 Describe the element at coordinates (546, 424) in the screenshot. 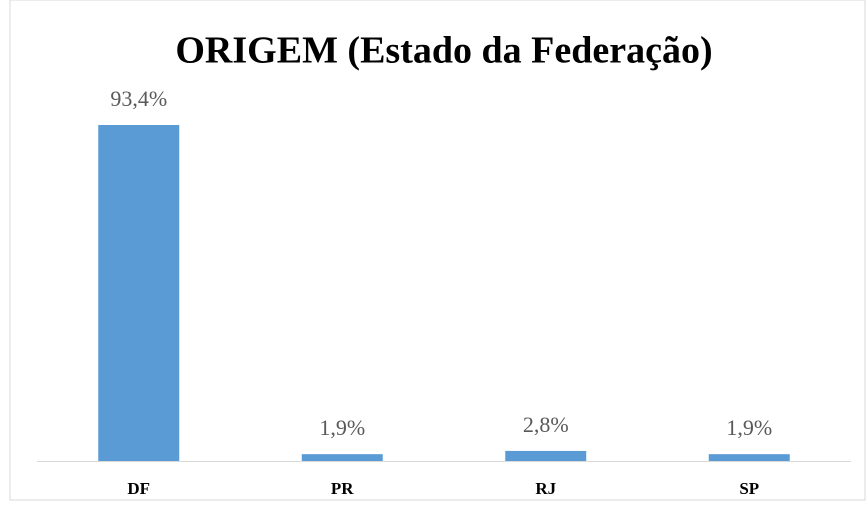

I see `data-label: 2,8%` at that location.